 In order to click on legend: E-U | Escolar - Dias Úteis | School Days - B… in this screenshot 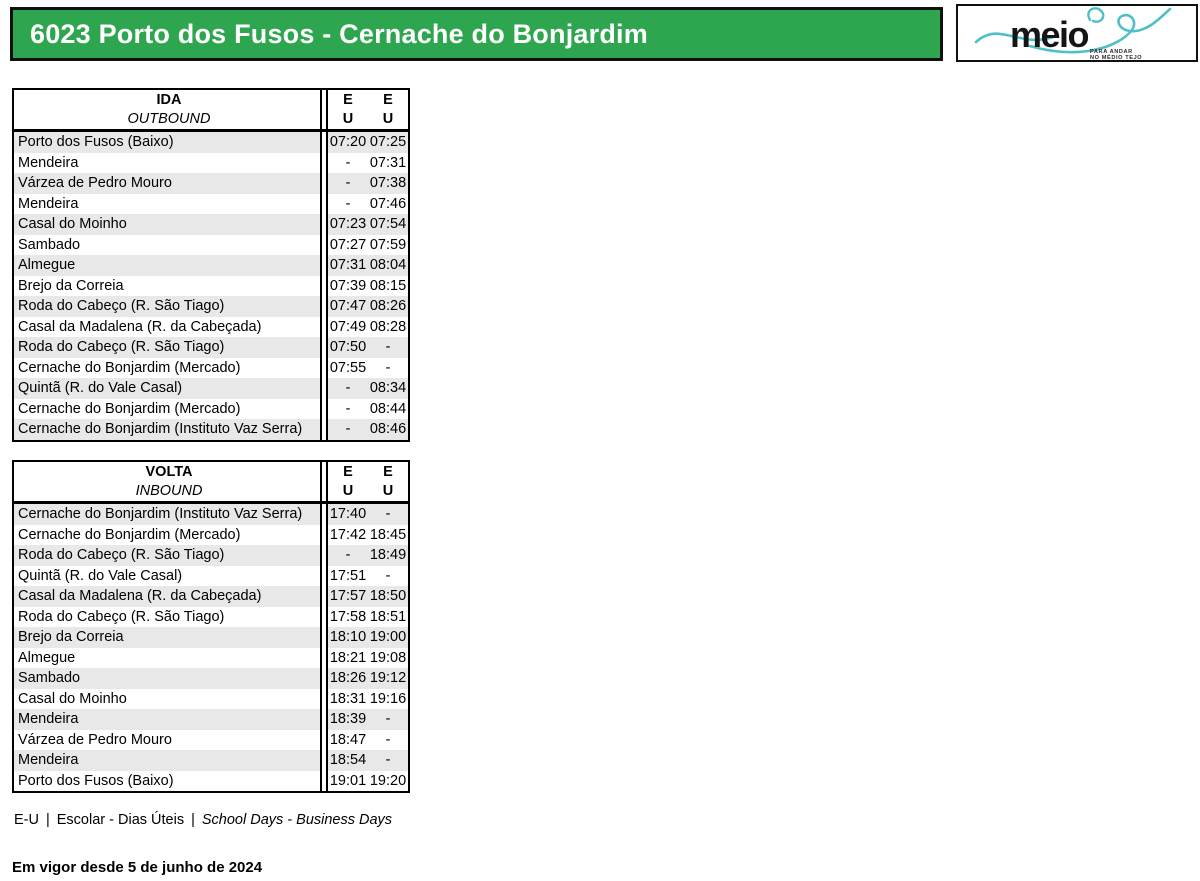, I will do `click(203, 820)`.